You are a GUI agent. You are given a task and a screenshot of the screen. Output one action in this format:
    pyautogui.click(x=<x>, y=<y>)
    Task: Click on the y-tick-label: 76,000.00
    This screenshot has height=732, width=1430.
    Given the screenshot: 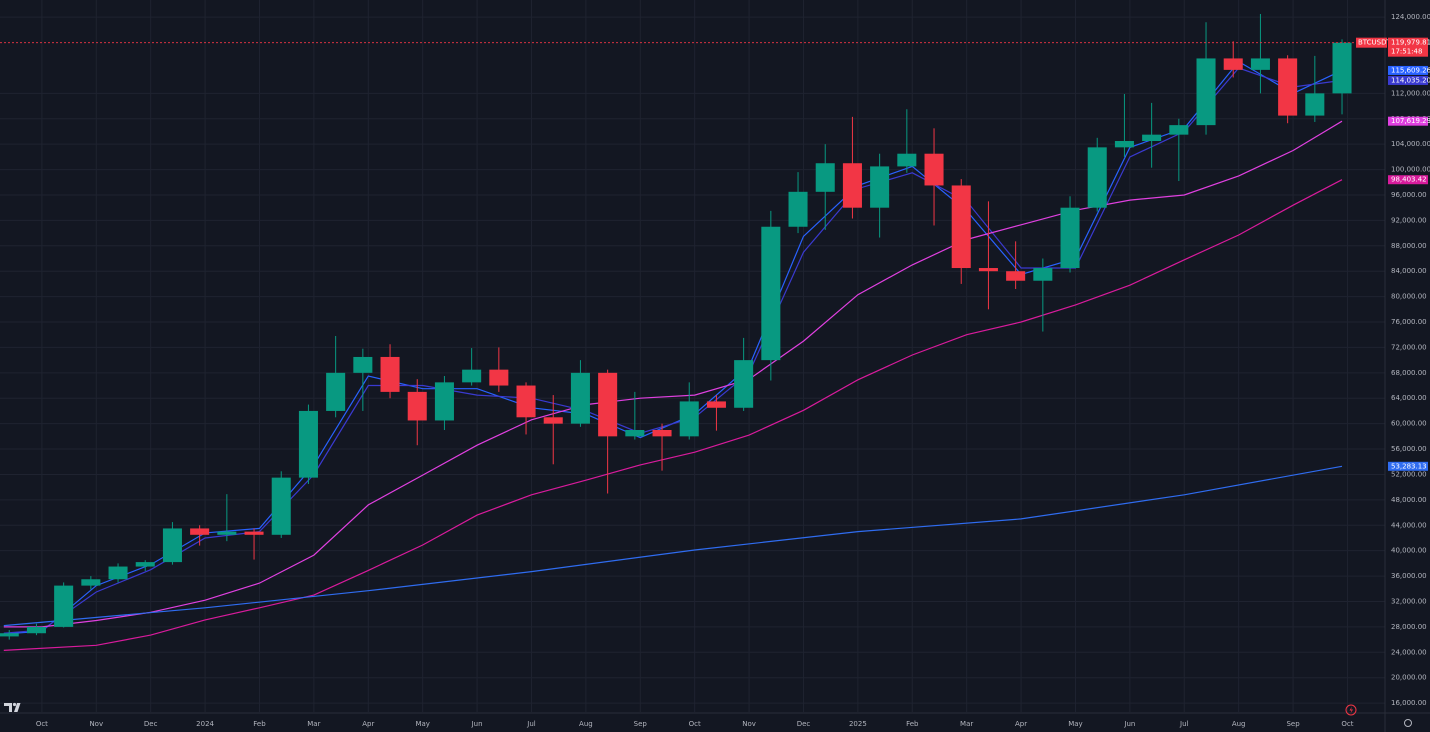 What is the action you would take?
    pyautogui.click(x=1409, y=322)
    